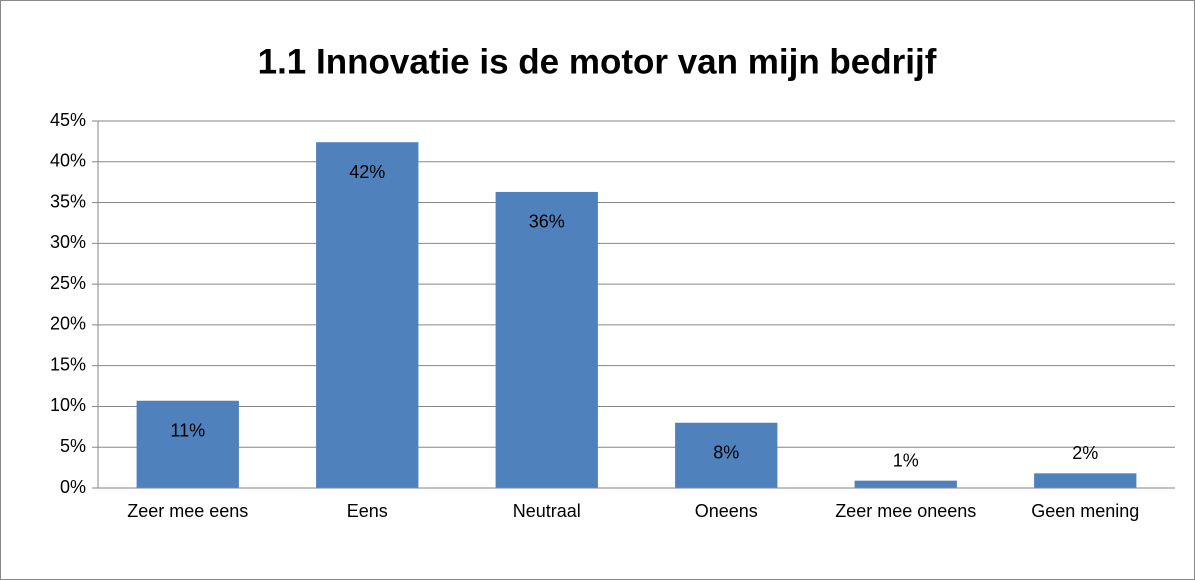 The height and width of the screenshot is (580, 1195). What do you see at coordinates (187, 430) in the screenshot?
I see `data-label: 11%` at bounding box center [187, 430].